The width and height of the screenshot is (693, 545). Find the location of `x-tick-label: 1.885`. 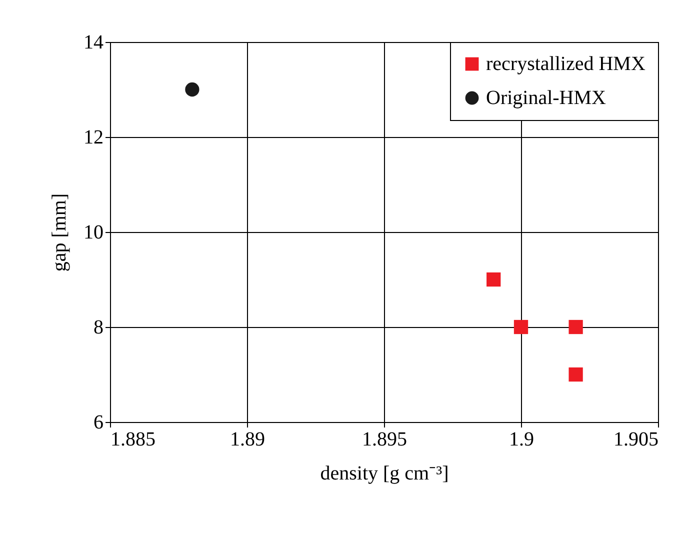

x-tick-label: 1.885 is located at coordinates (133, 439).